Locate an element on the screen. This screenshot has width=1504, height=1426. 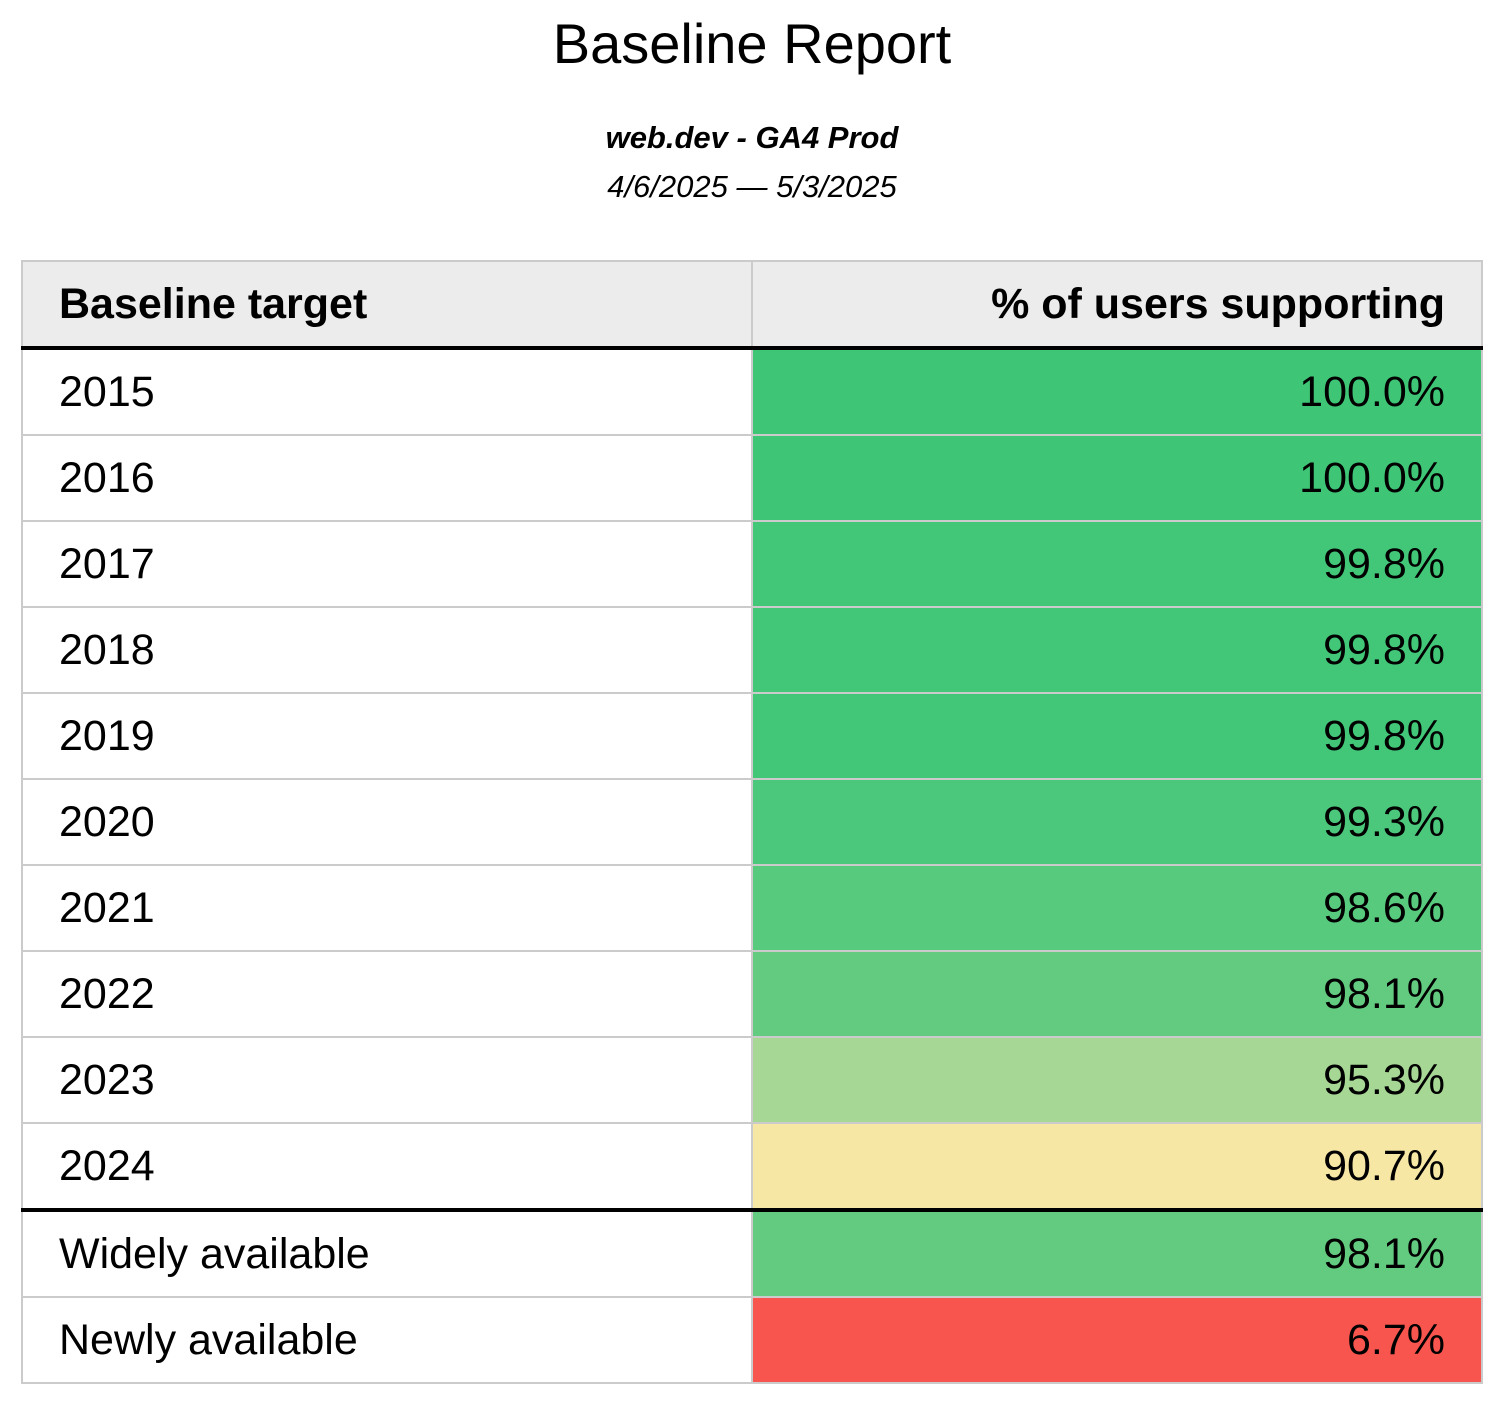
baseline-target-cell: 2020 is located at coordinates (387, 822).